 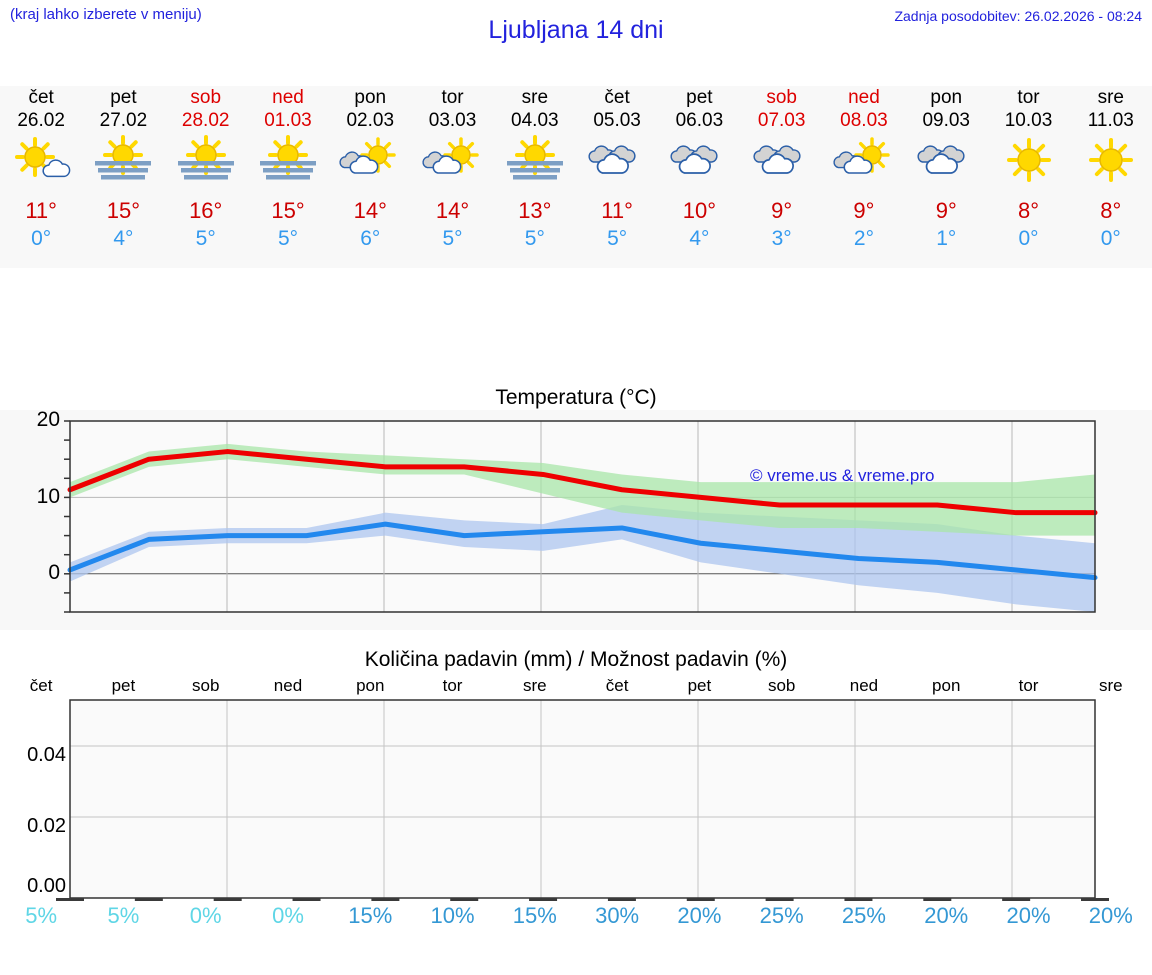 I want to click on forecast-day-column: čet 26.02 11° 0°, so click(x=41, y=177).